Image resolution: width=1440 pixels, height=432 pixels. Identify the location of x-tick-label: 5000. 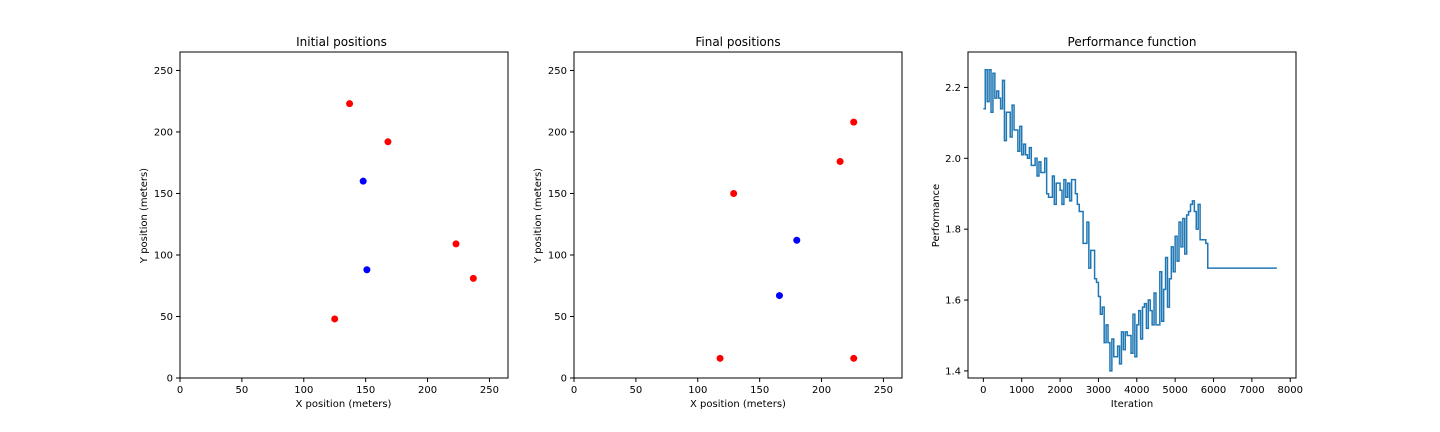
(1174, 390).